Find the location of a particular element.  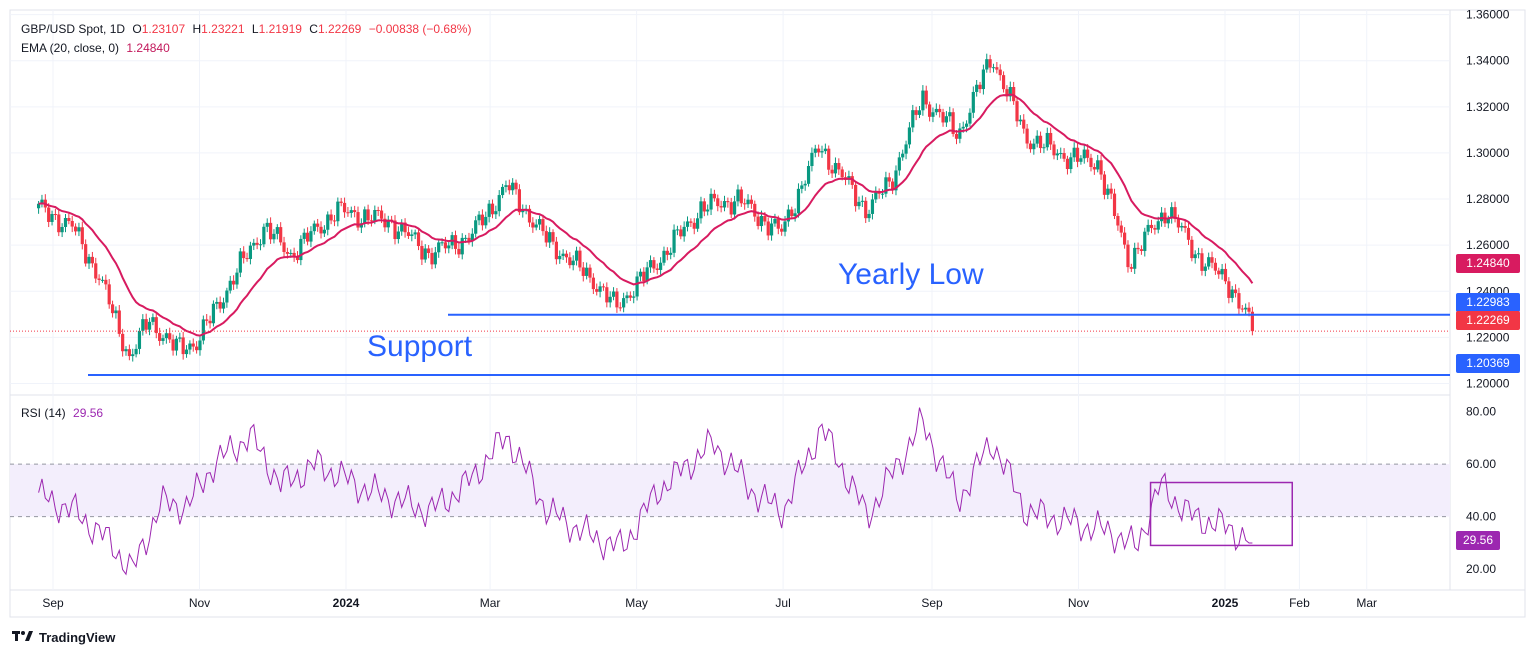

rsi-value-tag: 29.56 is located at coordinates (1478, 540).